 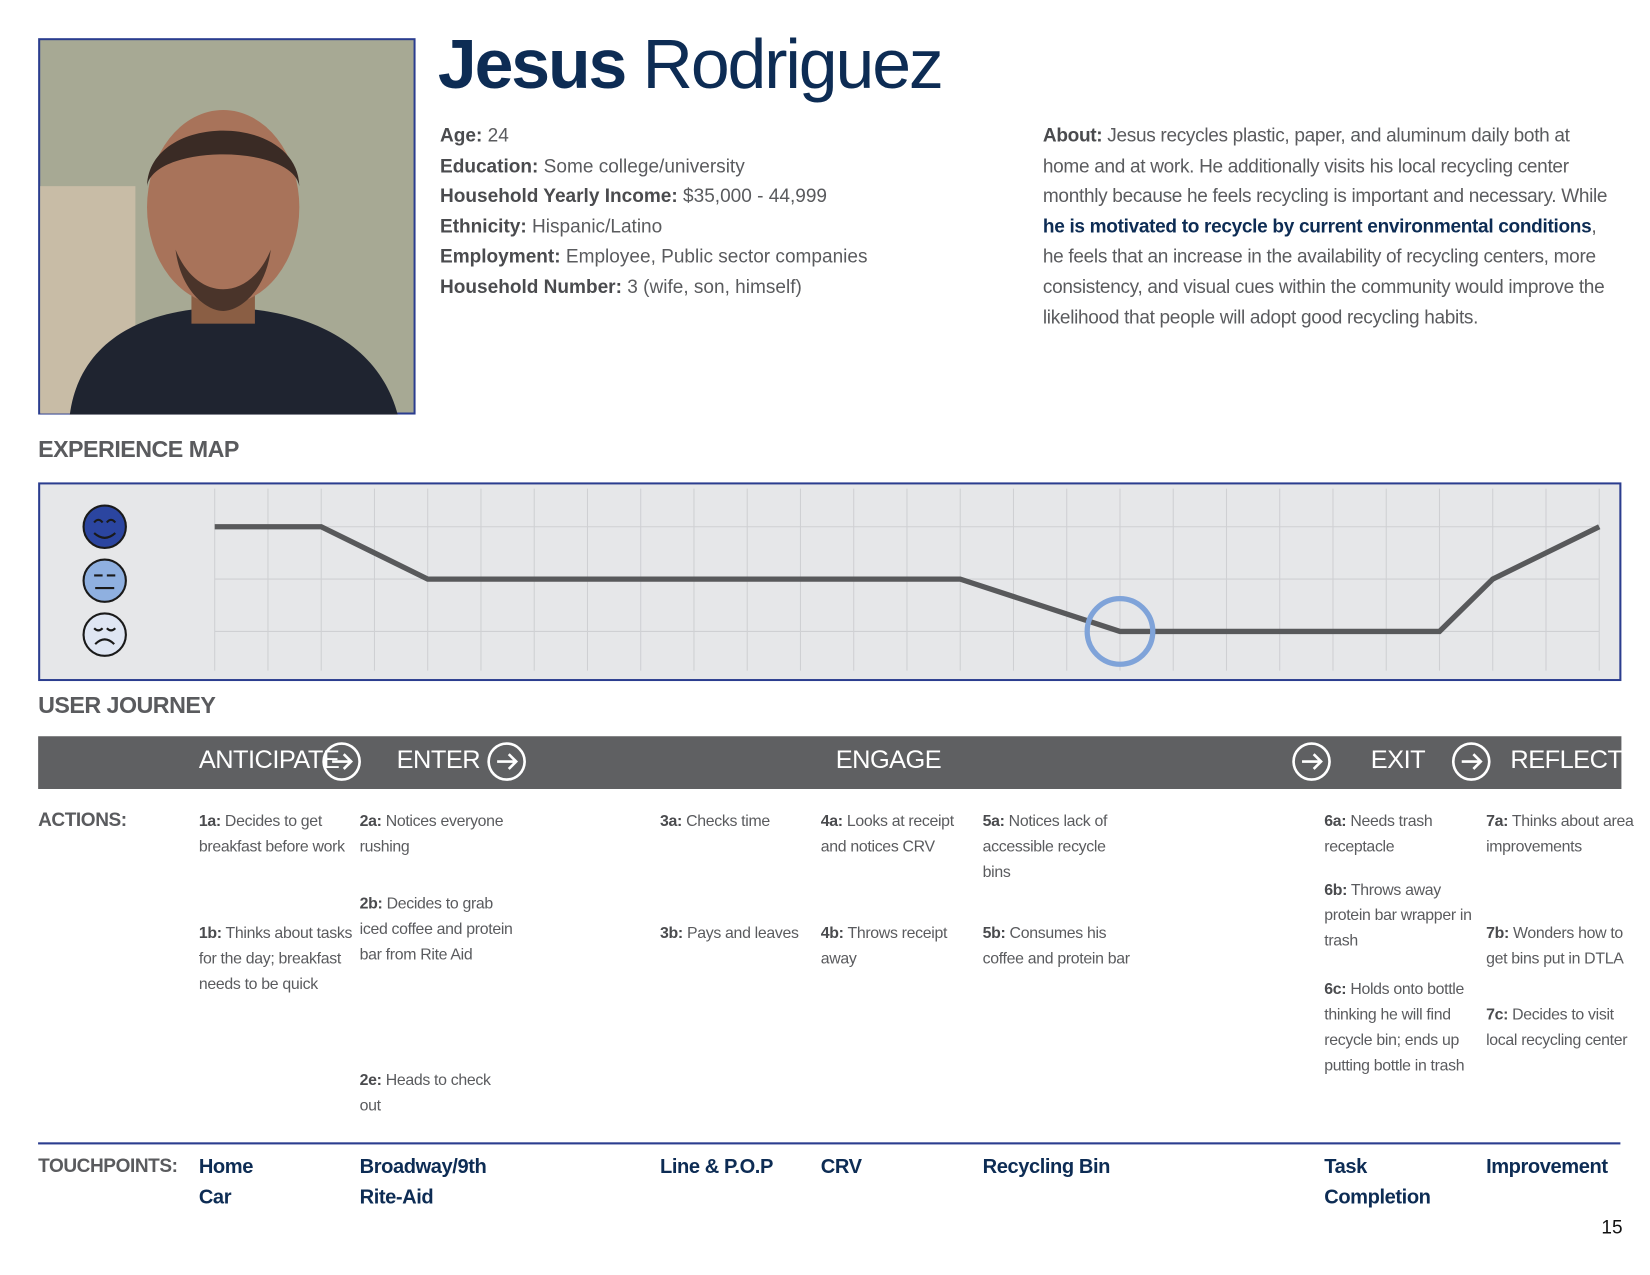 I want to click on touchpoint-list: CRV, so click(x=895, y=1168).